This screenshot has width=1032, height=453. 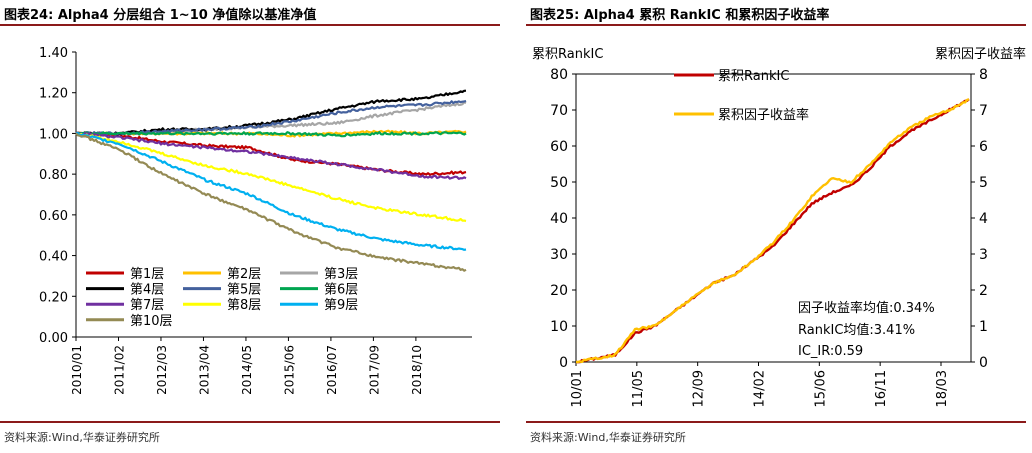 What do you see at coordinates (559, 147) in the screenshot?
I see `left-y-tick-label: 60` at bounding box center [559, 147].